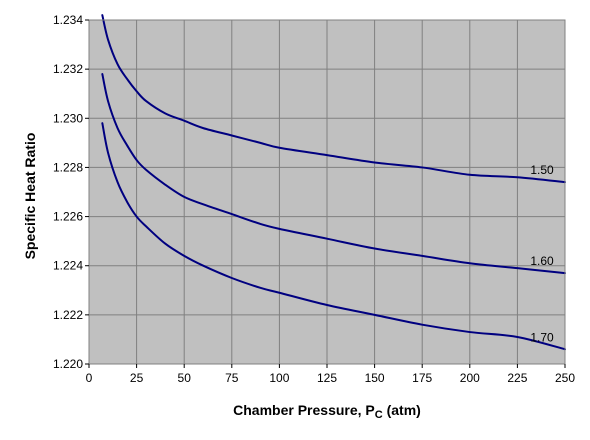 This screenshot has width=590, height=440. What do you see at coordinates (68, 266) in the screenshot?
I see `y-tick-label: 1.224` at bounding box center [68, 266].